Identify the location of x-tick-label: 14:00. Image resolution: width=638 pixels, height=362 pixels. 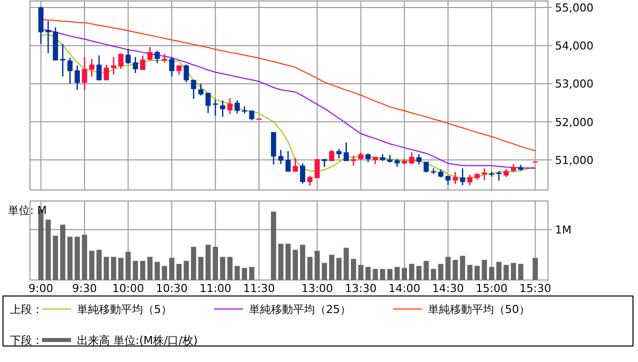
(404, 288).